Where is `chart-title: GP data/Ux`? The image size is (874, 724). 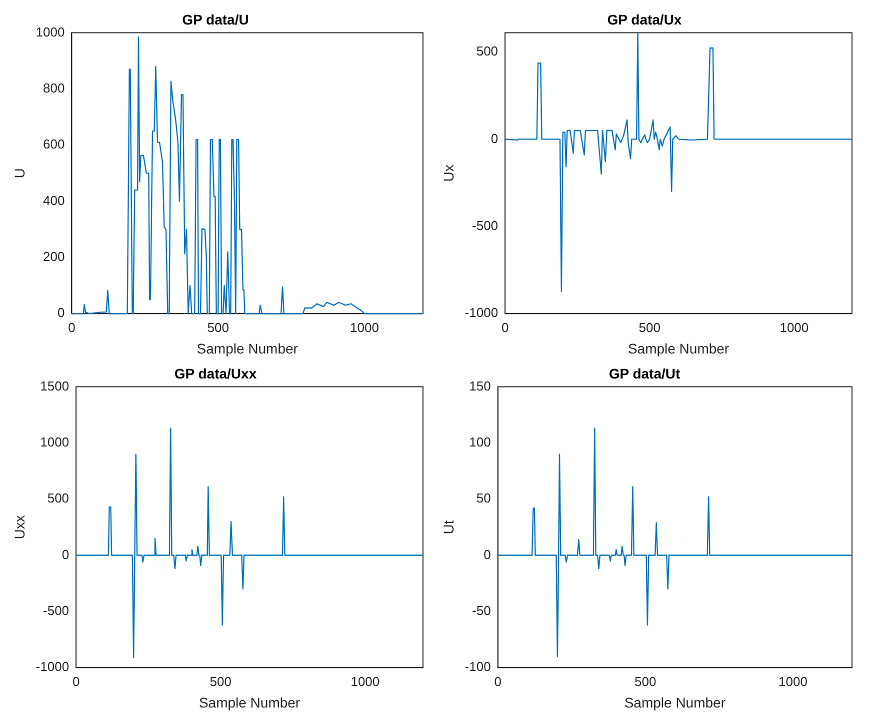 chart-title: GP data/Ux is located at coordinates (644, 19).